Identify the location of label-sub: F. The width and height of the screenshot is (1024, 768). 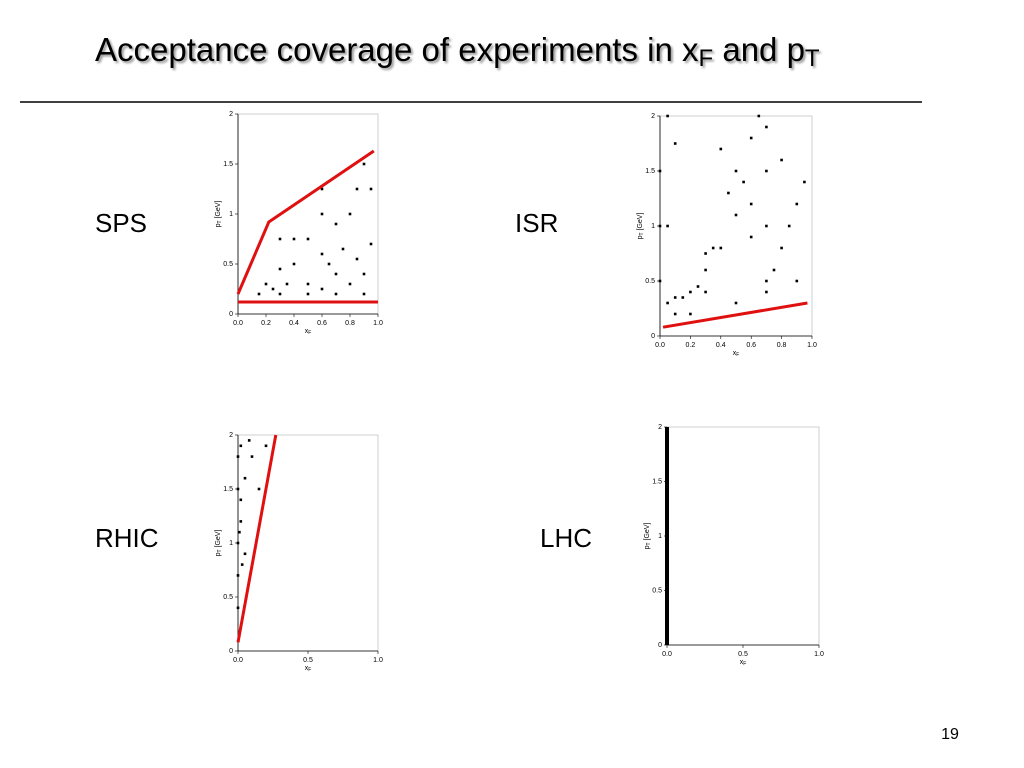
(309, 670).